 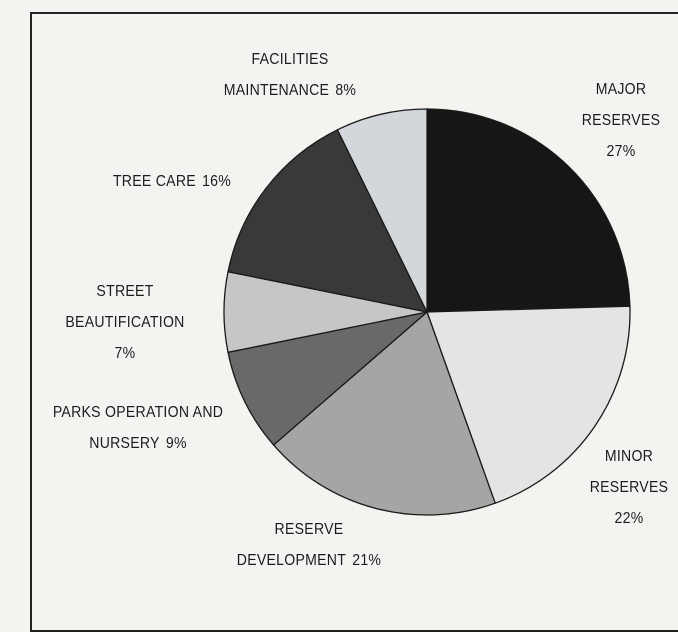 I want to click on slice-label: TREE CARE 16%, so click(x=172, y=181).